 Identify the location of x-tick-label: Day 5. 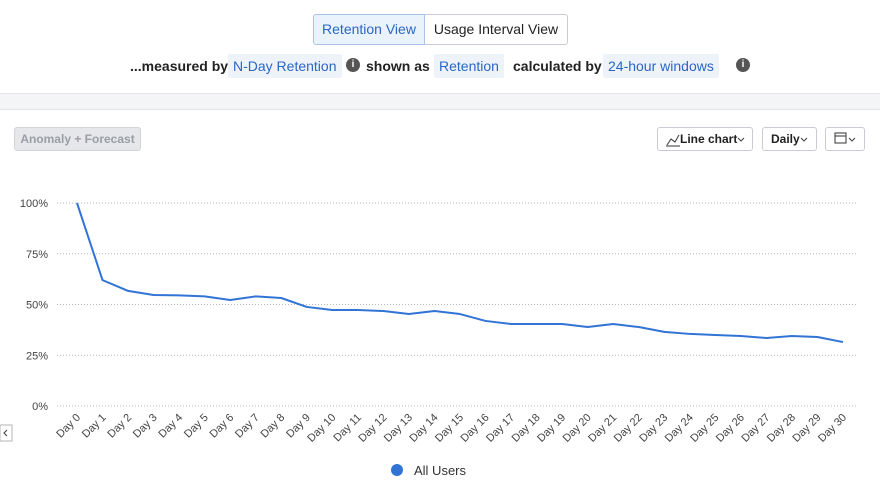
(196, 426).